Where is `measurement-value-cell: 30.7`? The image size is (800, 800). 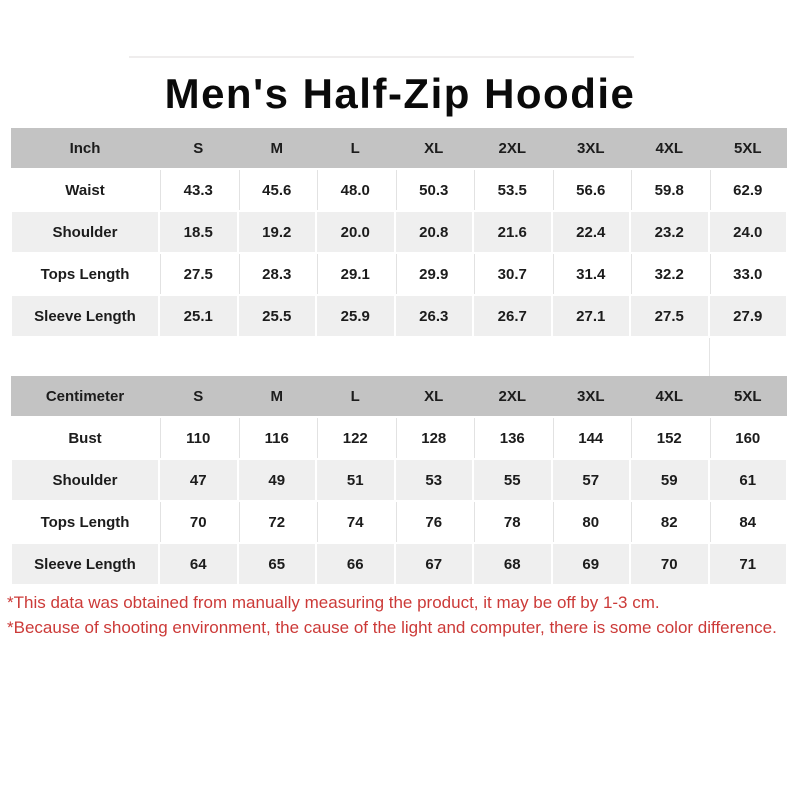 measurement-value-cell: 30.7 is located at coordinates (512, 274).